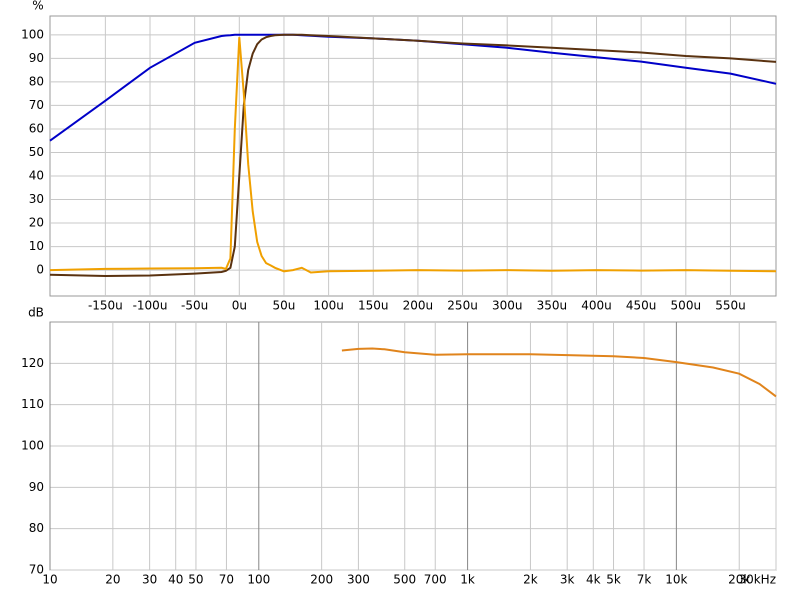  I want to click on x-tick-label: 450u, so click(641, 306).